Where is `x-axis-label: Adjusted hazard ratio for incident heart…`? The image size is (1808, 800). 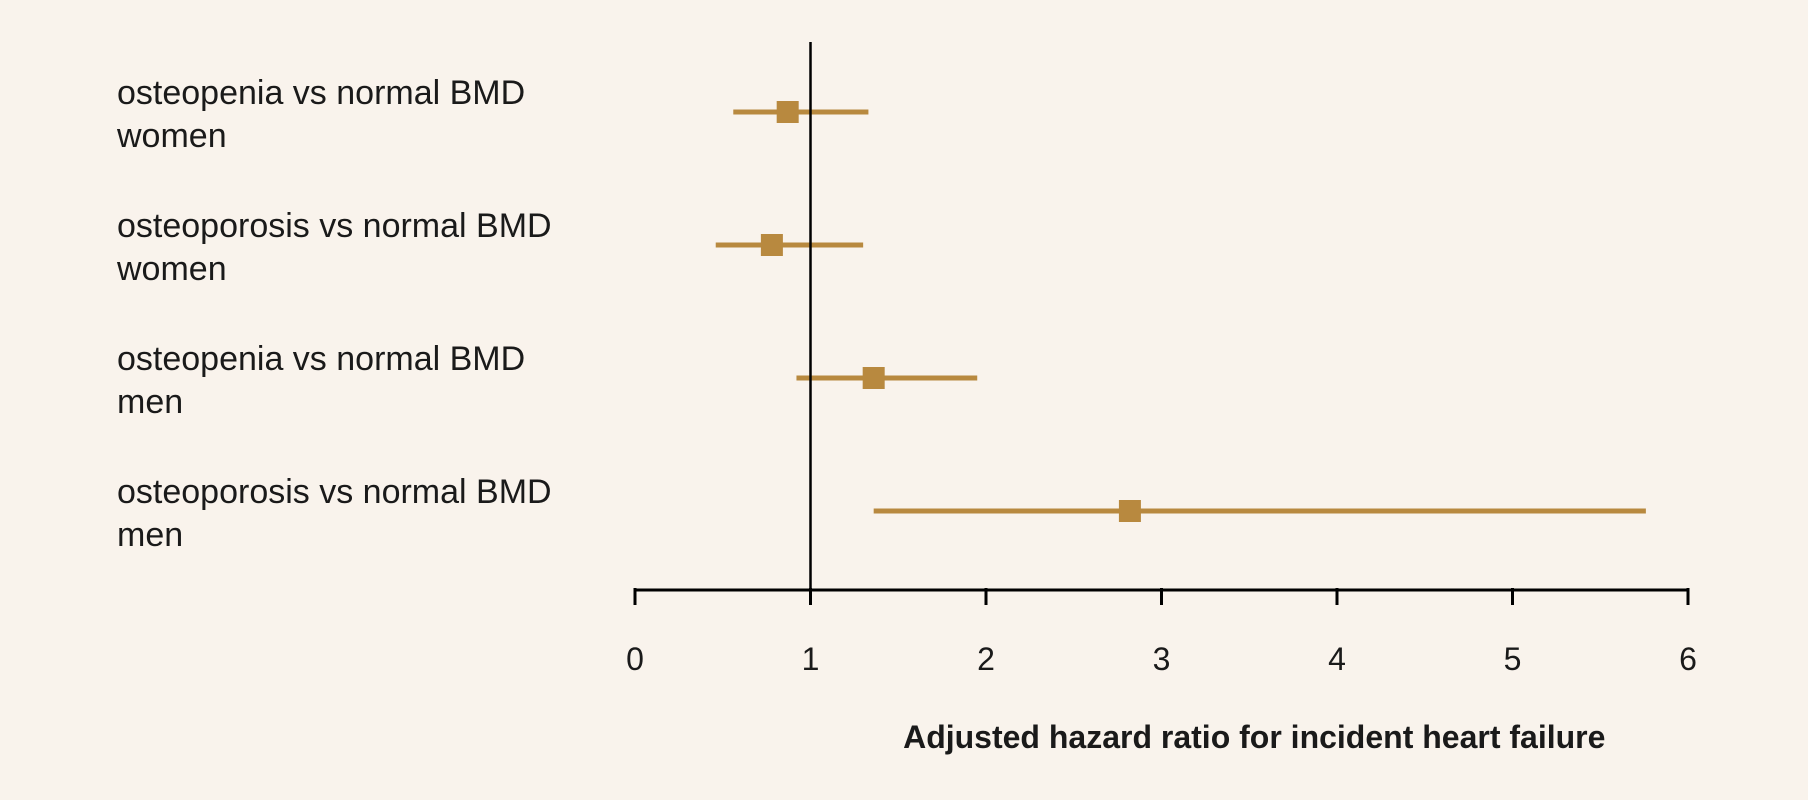
x-axis-label: Adjusted hazard ratio for incident heart… is located at coordinates (1254, 737).